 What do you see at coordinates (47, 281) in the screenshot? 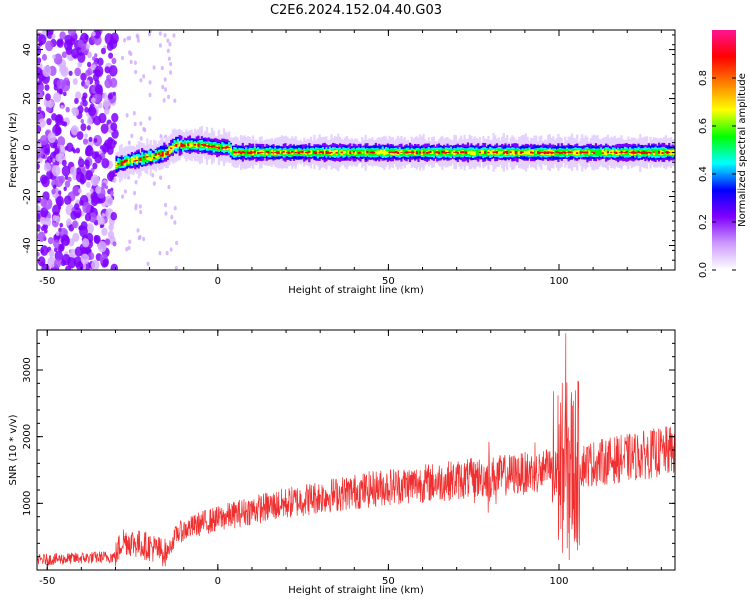
I see `spectrogram-xtick-label: -50` at bounding box center [47, 281].